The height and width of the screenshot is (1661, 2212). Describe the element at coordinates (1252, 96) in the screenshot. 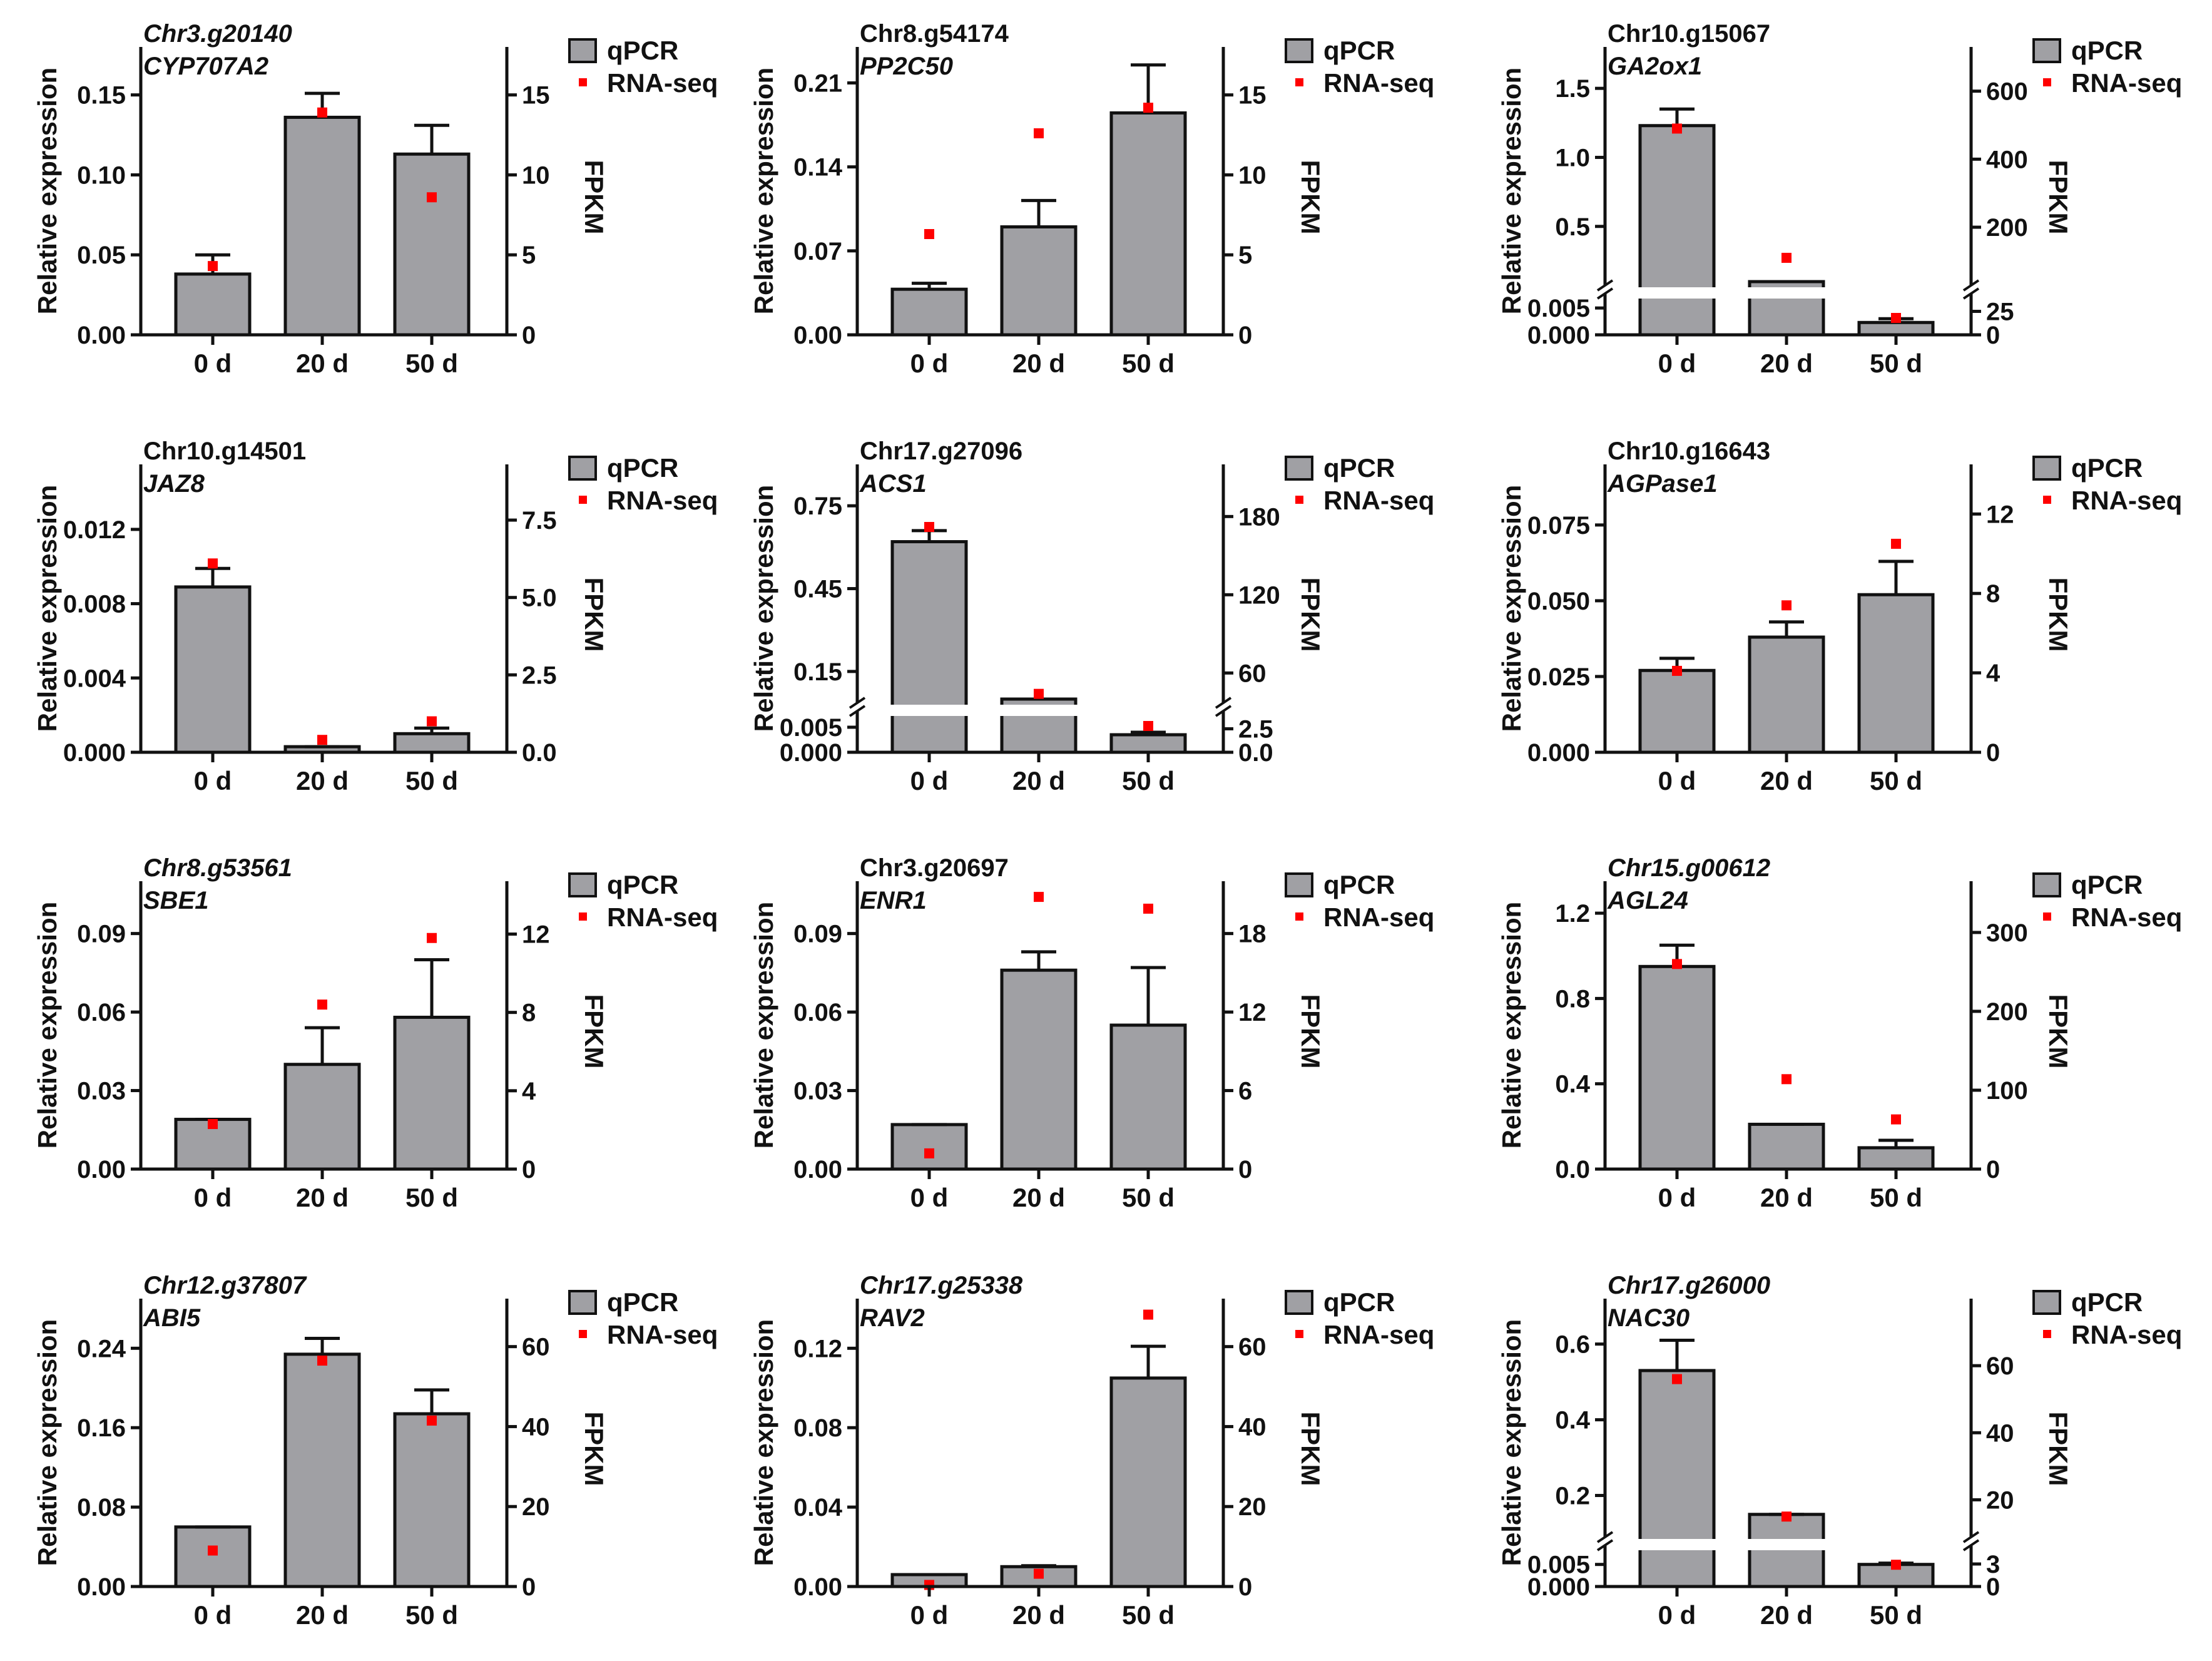

I see `y2-tick-label: 15` at that location.